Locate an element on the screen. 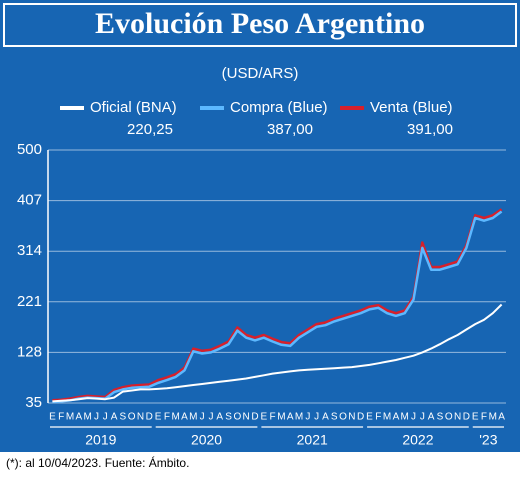  y-tick-label: 500 is located at coordinates (29, 149).